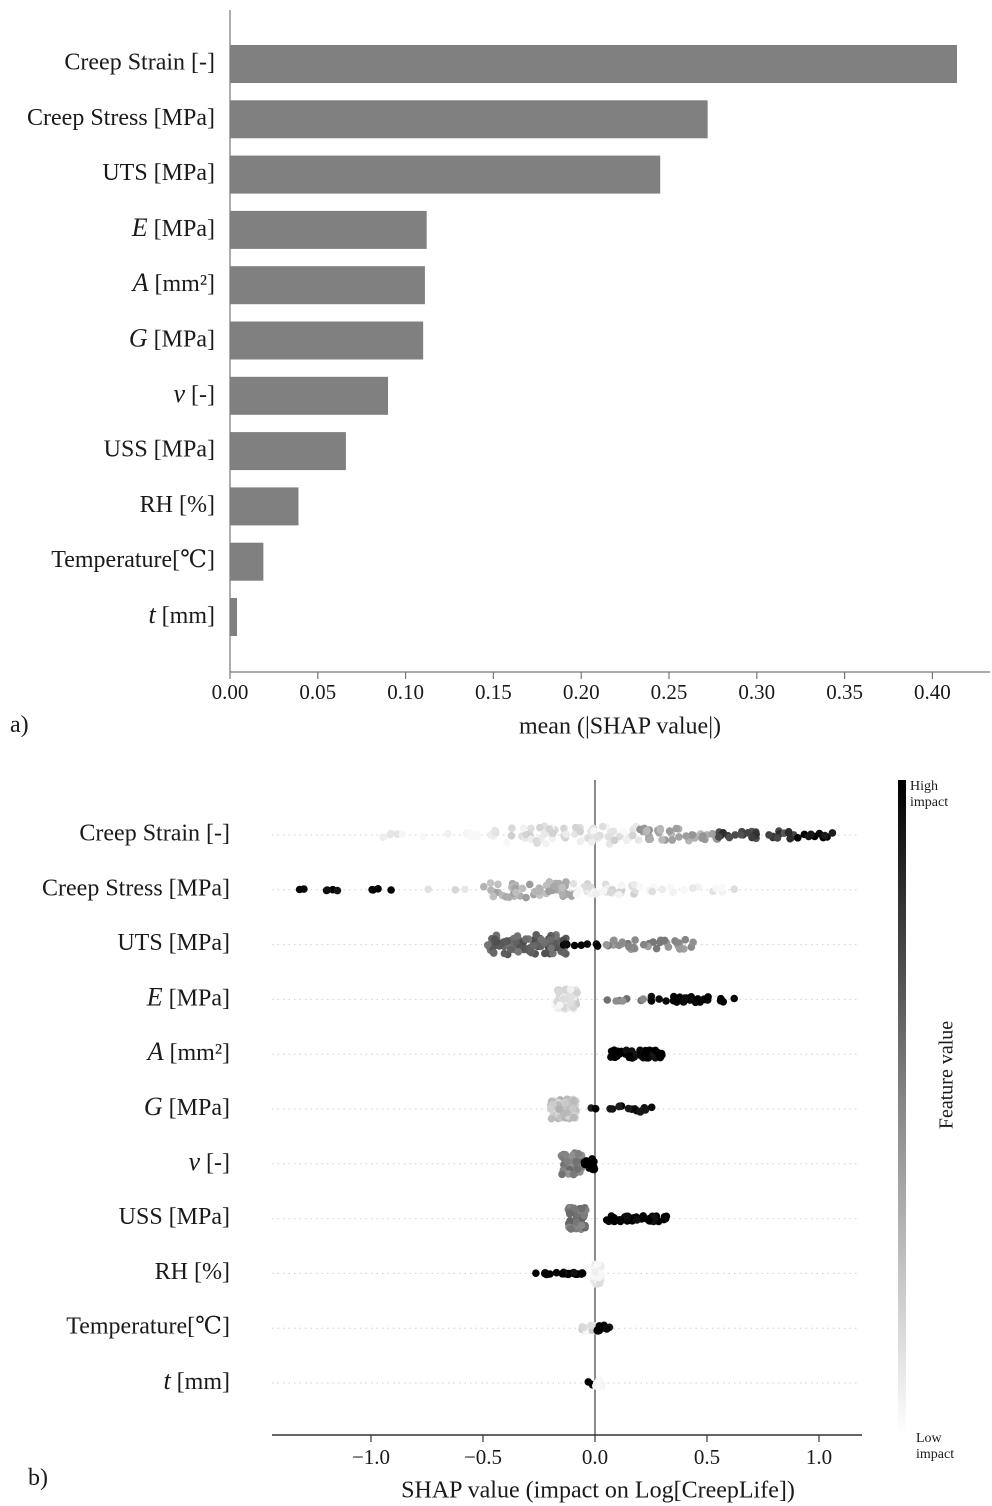 The width and height of the screenshot is (992, 1506). I want to click on colorbar-title: Feature value, so click(947, 1075).